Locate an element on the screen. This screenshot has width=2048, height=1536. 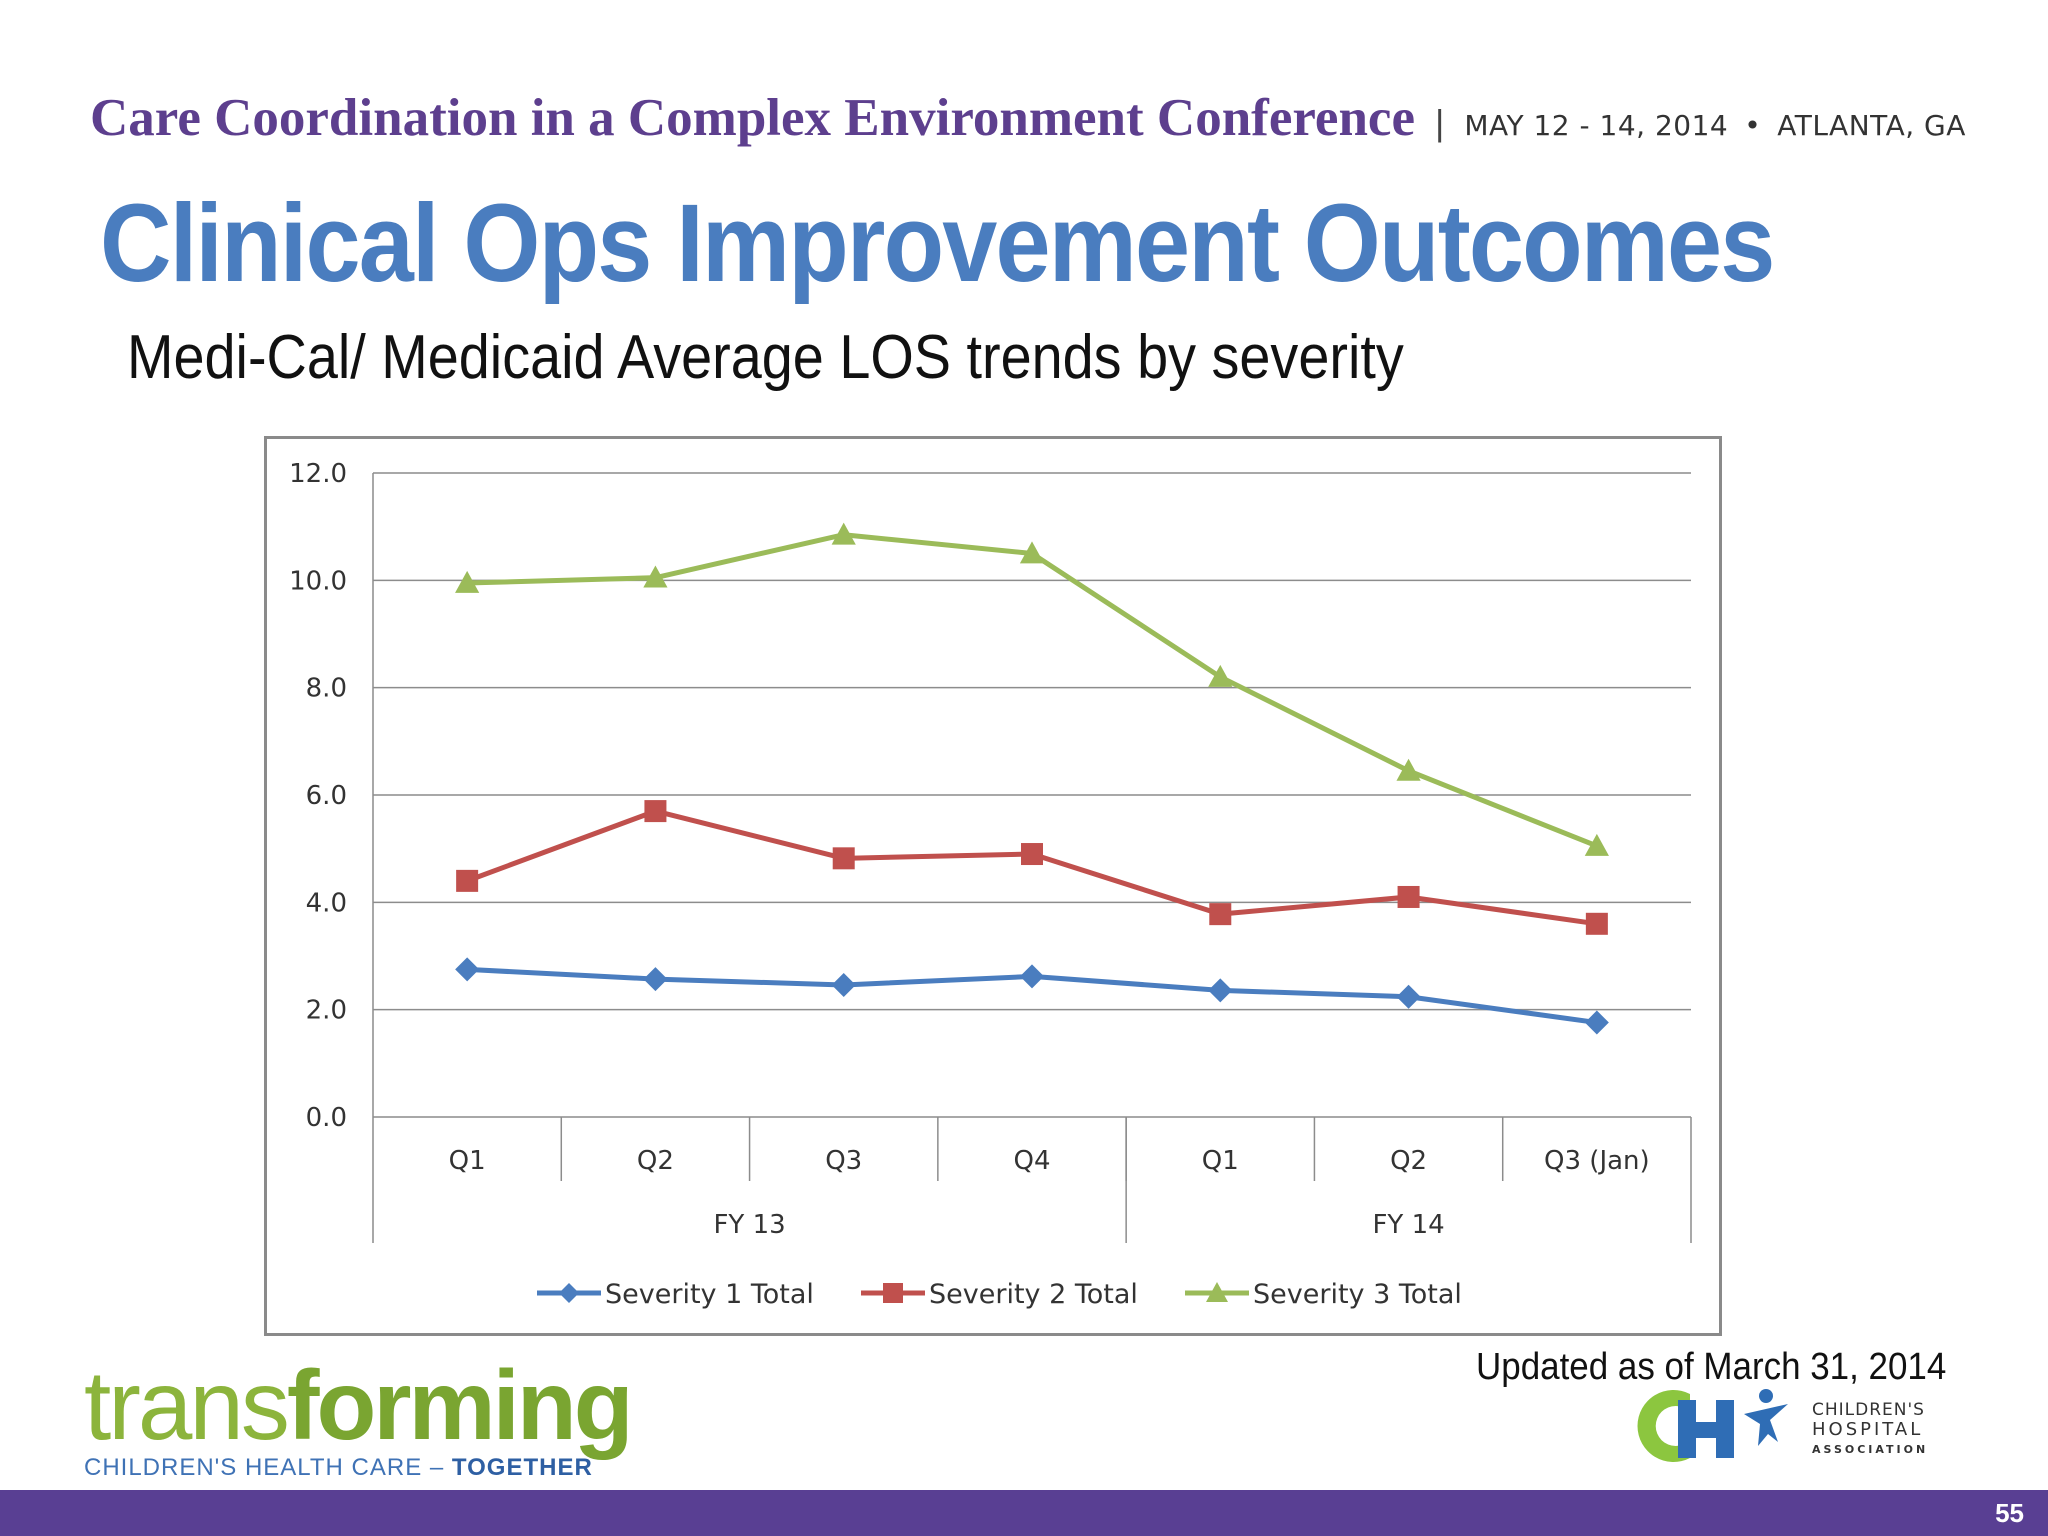
group-label: FY 13 is located at coordinates (749, 1225).